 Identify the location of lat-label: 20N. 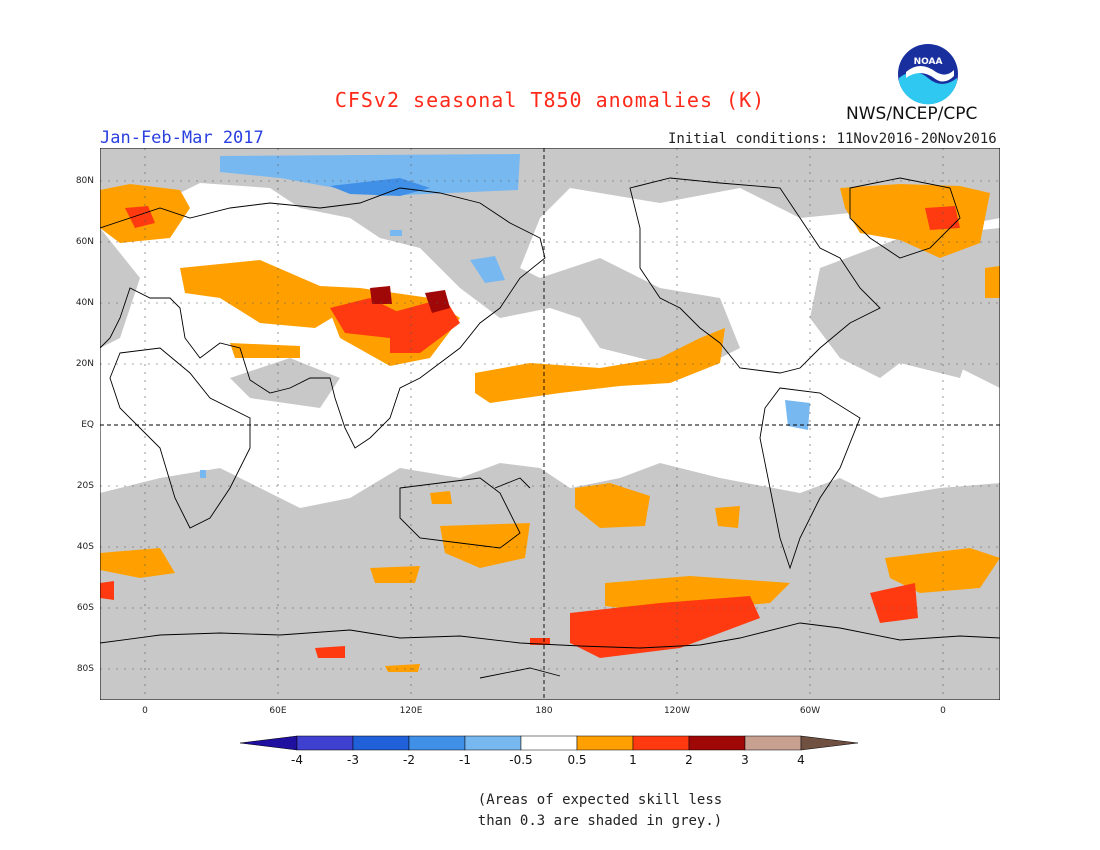
(84, 364).